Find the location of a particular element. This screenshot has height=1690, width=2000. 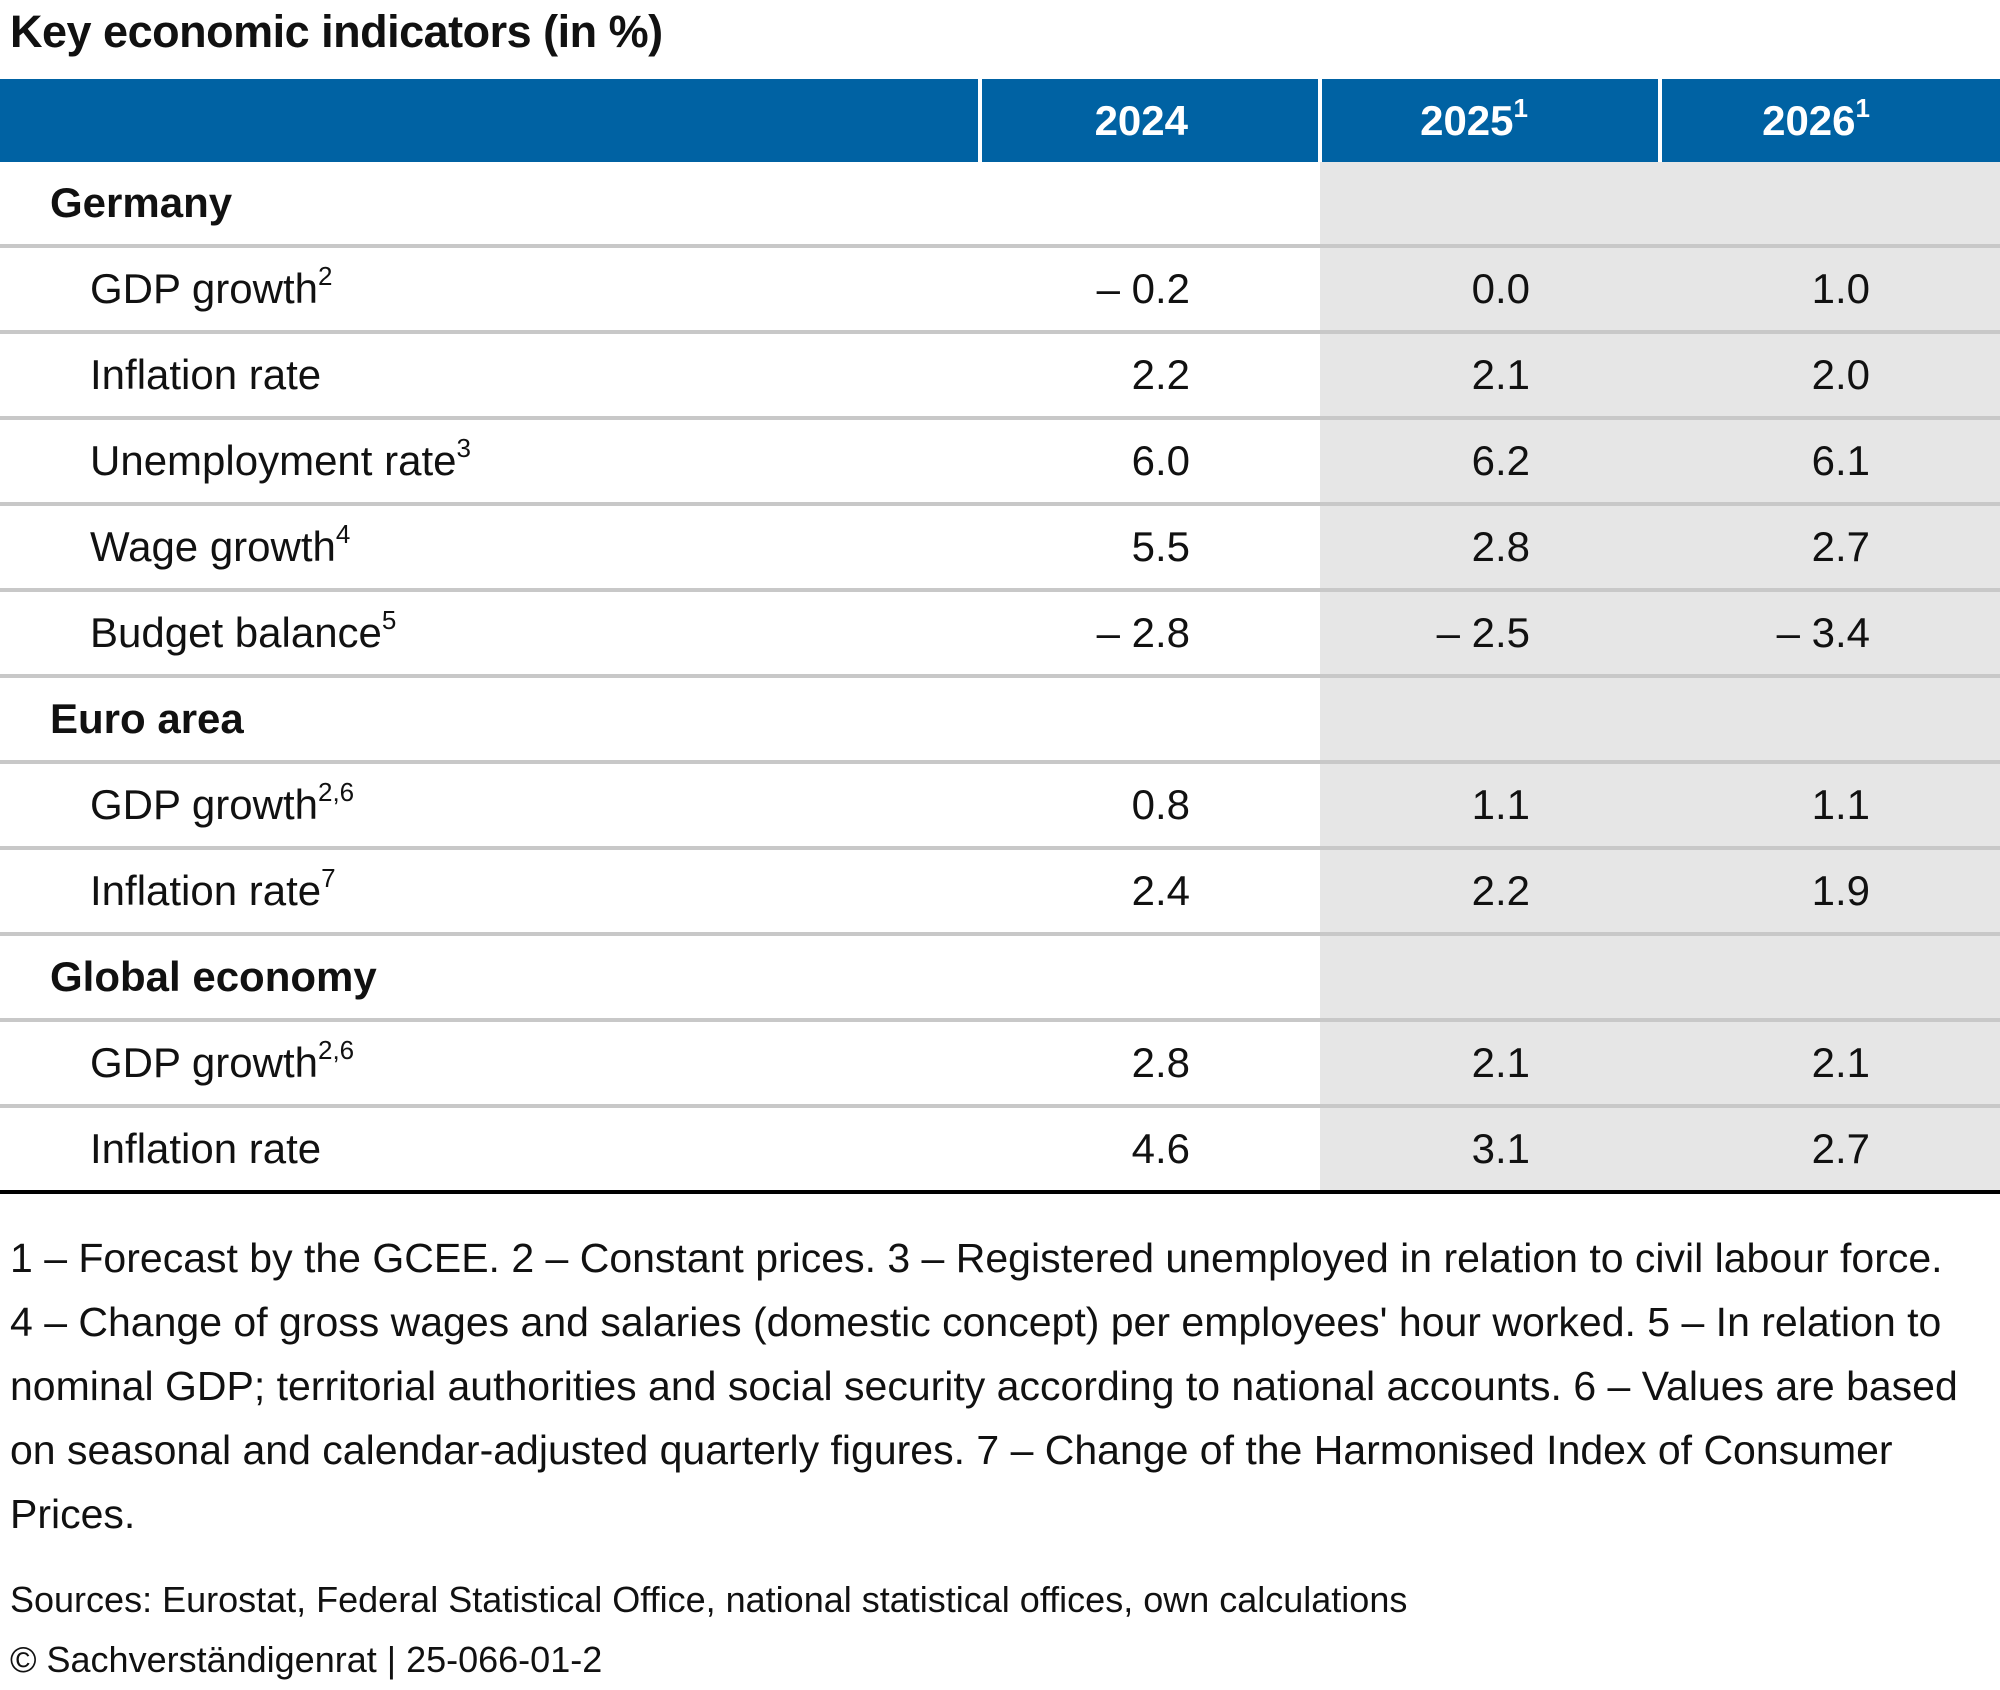

value-cell: 0.8 is located at coordinates (1150, 806).